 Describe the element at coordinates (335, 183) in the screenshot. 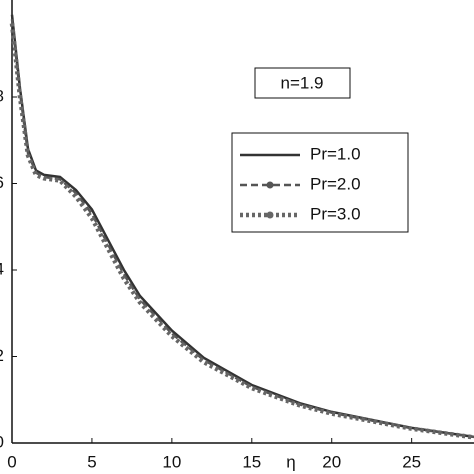

I see `legend-label: Pr=2.0` at that location.